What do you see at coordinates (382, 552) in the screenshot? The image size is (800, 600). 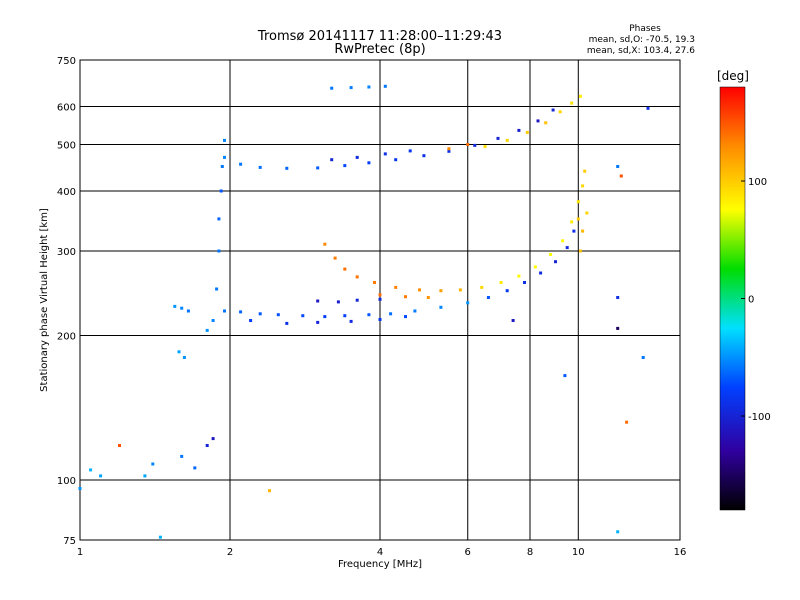 I see `x-tick-labels: 1 2 4 6 8 10 16` at bounding box center [382, 552].